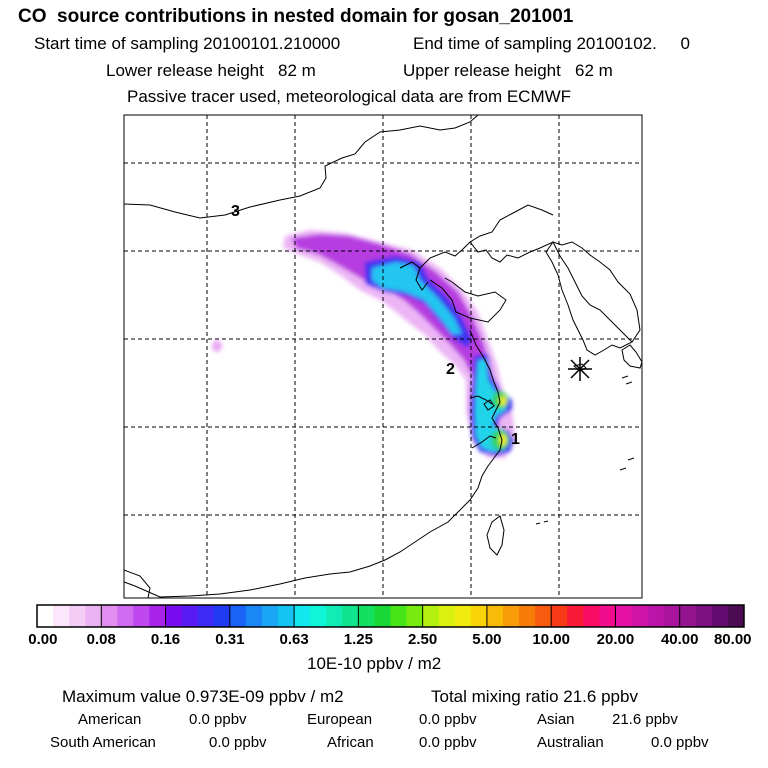 The width and height of the screenshot is (768, 768). Describe the element at coordinates (534, 696) in the screenshot. I see `total-mixing-ratio: Total mixing ratio 21.6 ppbv` at that location.